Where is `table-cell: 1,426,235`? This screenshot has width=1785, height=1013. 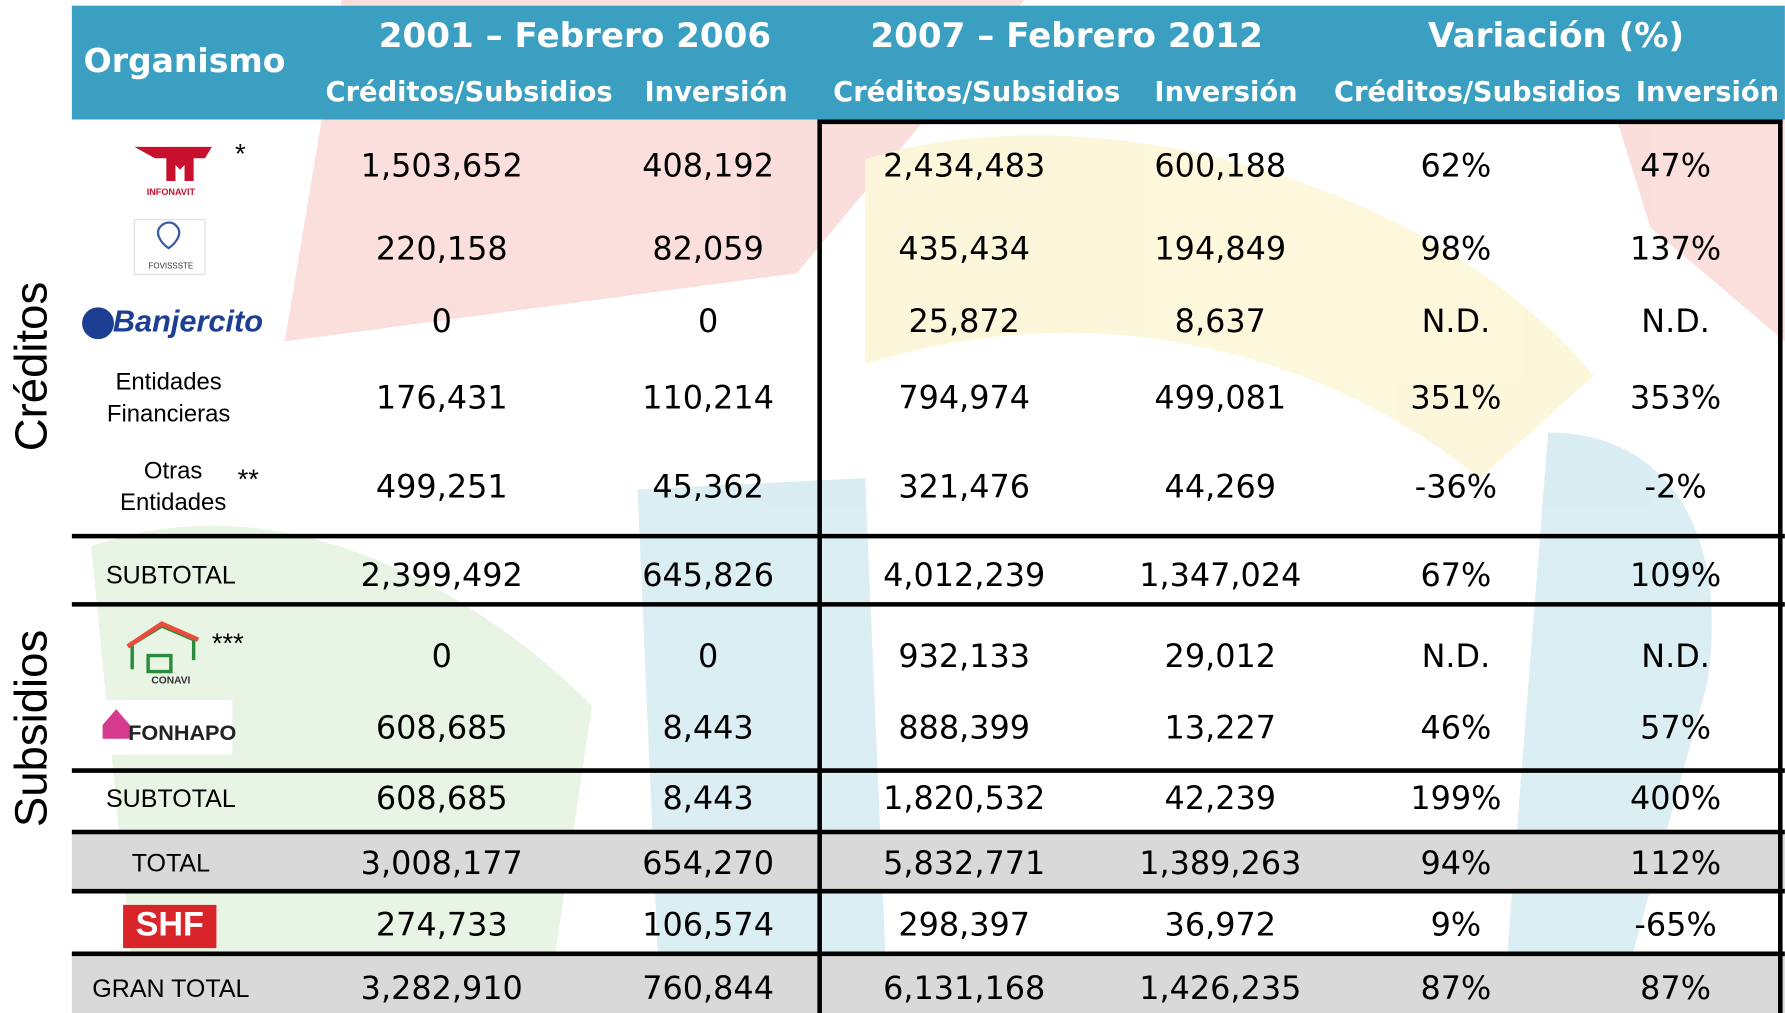
table-cell: 1,426,235 is located at coordinates (1220, 988).